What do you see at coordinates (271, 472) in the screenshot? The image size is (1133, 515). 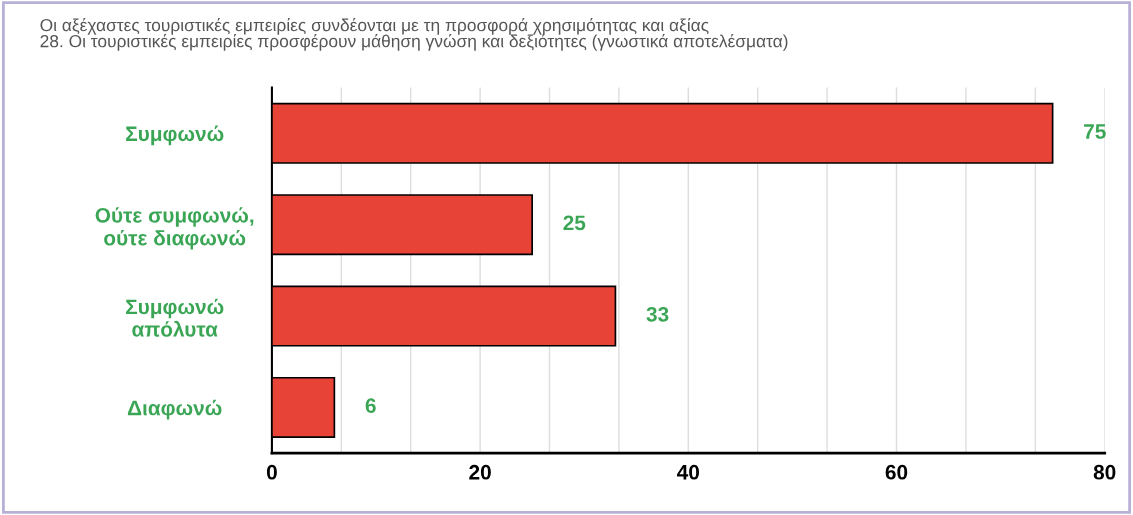 I see `x-tick-label: 0` at bounding box center [271, 472].